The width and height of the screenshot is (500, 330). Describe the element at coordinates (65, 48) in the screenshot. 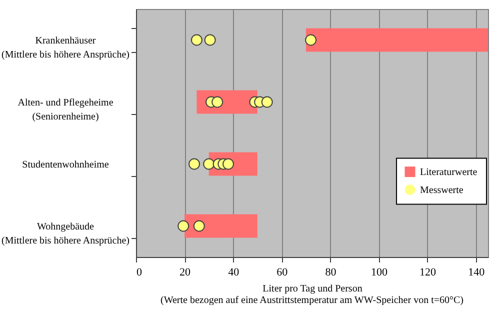

I see `y-tick-label: Krankenhäuser (Mittlere bis höhere Ansprüche)` at that location.